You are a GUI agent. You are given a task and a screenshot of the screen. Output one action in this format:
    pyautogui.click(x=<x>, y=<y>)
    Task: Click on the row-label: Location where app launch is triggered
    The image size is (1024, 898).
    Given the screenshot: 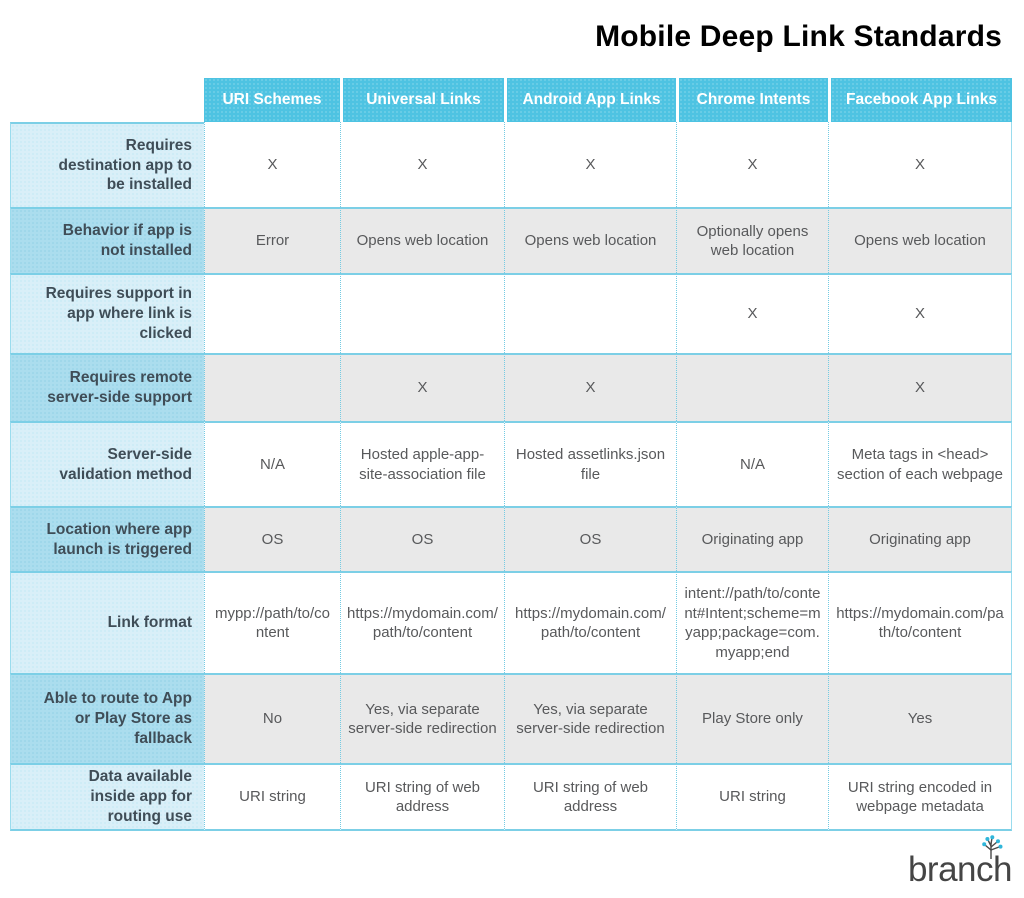 What is the action you would take?
    pyautogui.click(x=107, y=538)
    